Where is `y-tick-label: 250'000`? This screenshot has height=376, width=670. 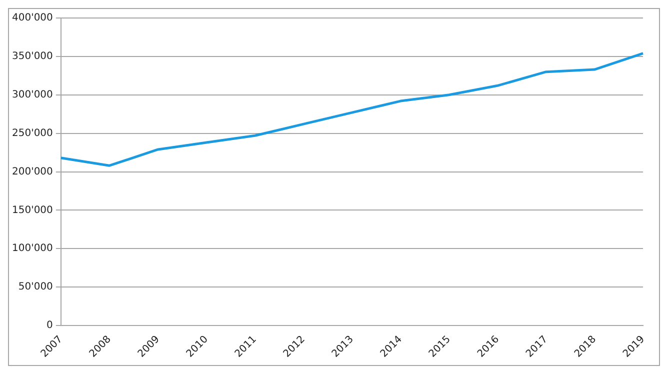 y-tick-label: 250'000 is located at coordinates (32, 133).